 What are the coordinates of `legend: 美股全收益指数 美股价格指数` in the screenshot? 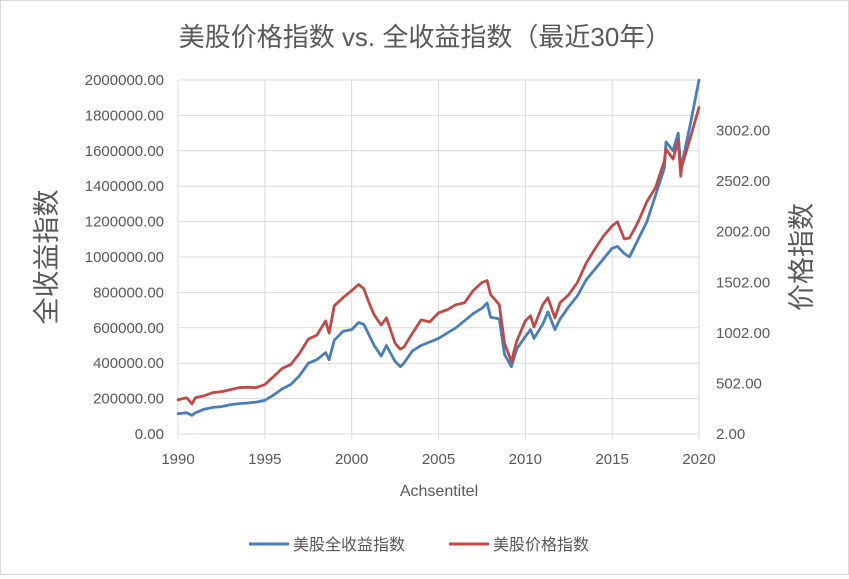 It's located at (419, 545).